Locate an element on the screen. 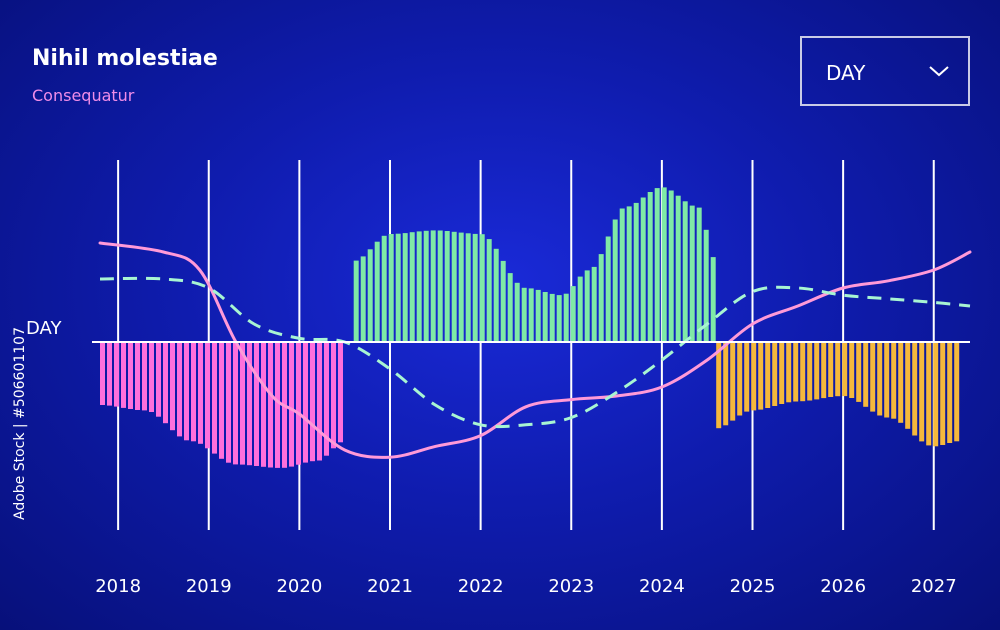  y-axis-label: DAY is located at coordinates (44, 328).